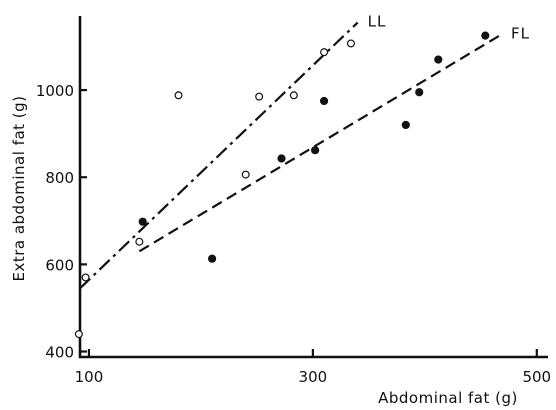 Image resolution: width=556 pixels, height=410 pixels. Describe the element at coordinates (59, 178) in the screenshot. I see `y-tick-label: 800` at that location.